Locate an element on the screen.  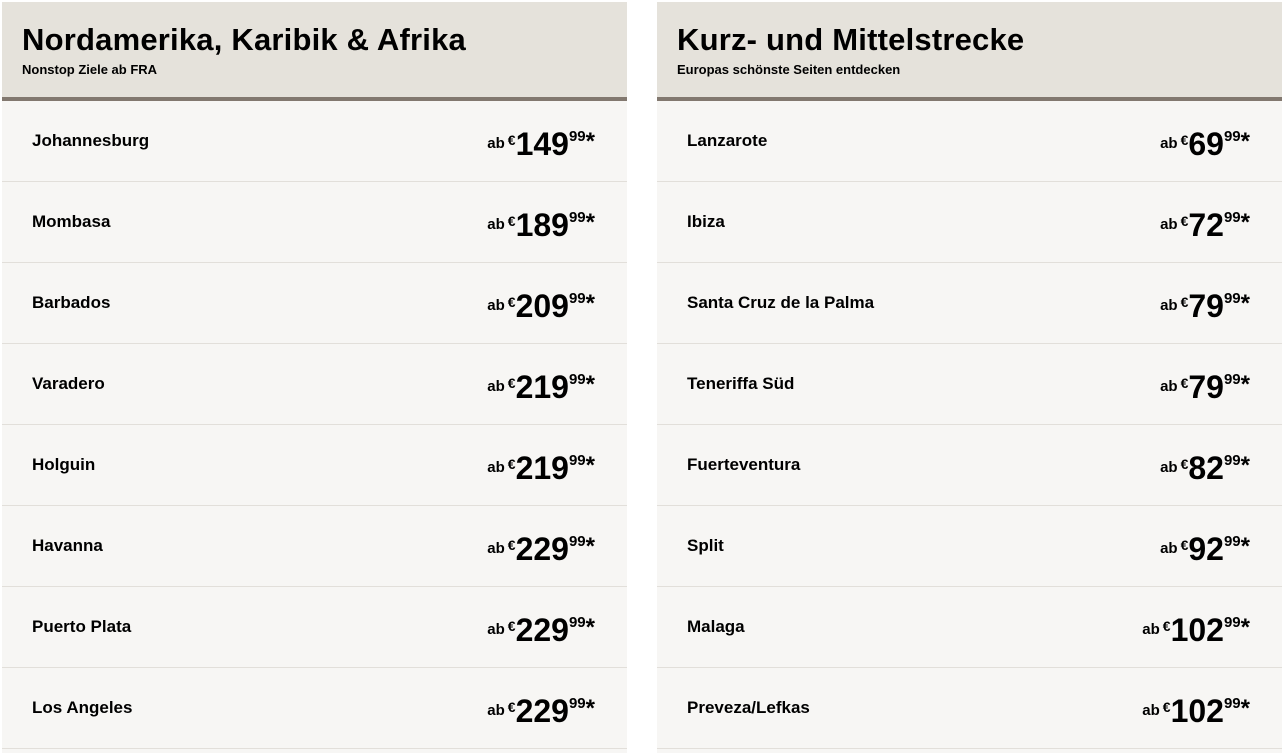
destination-row: Los Angeles ab €22999* is located at coordinates (314, 708).